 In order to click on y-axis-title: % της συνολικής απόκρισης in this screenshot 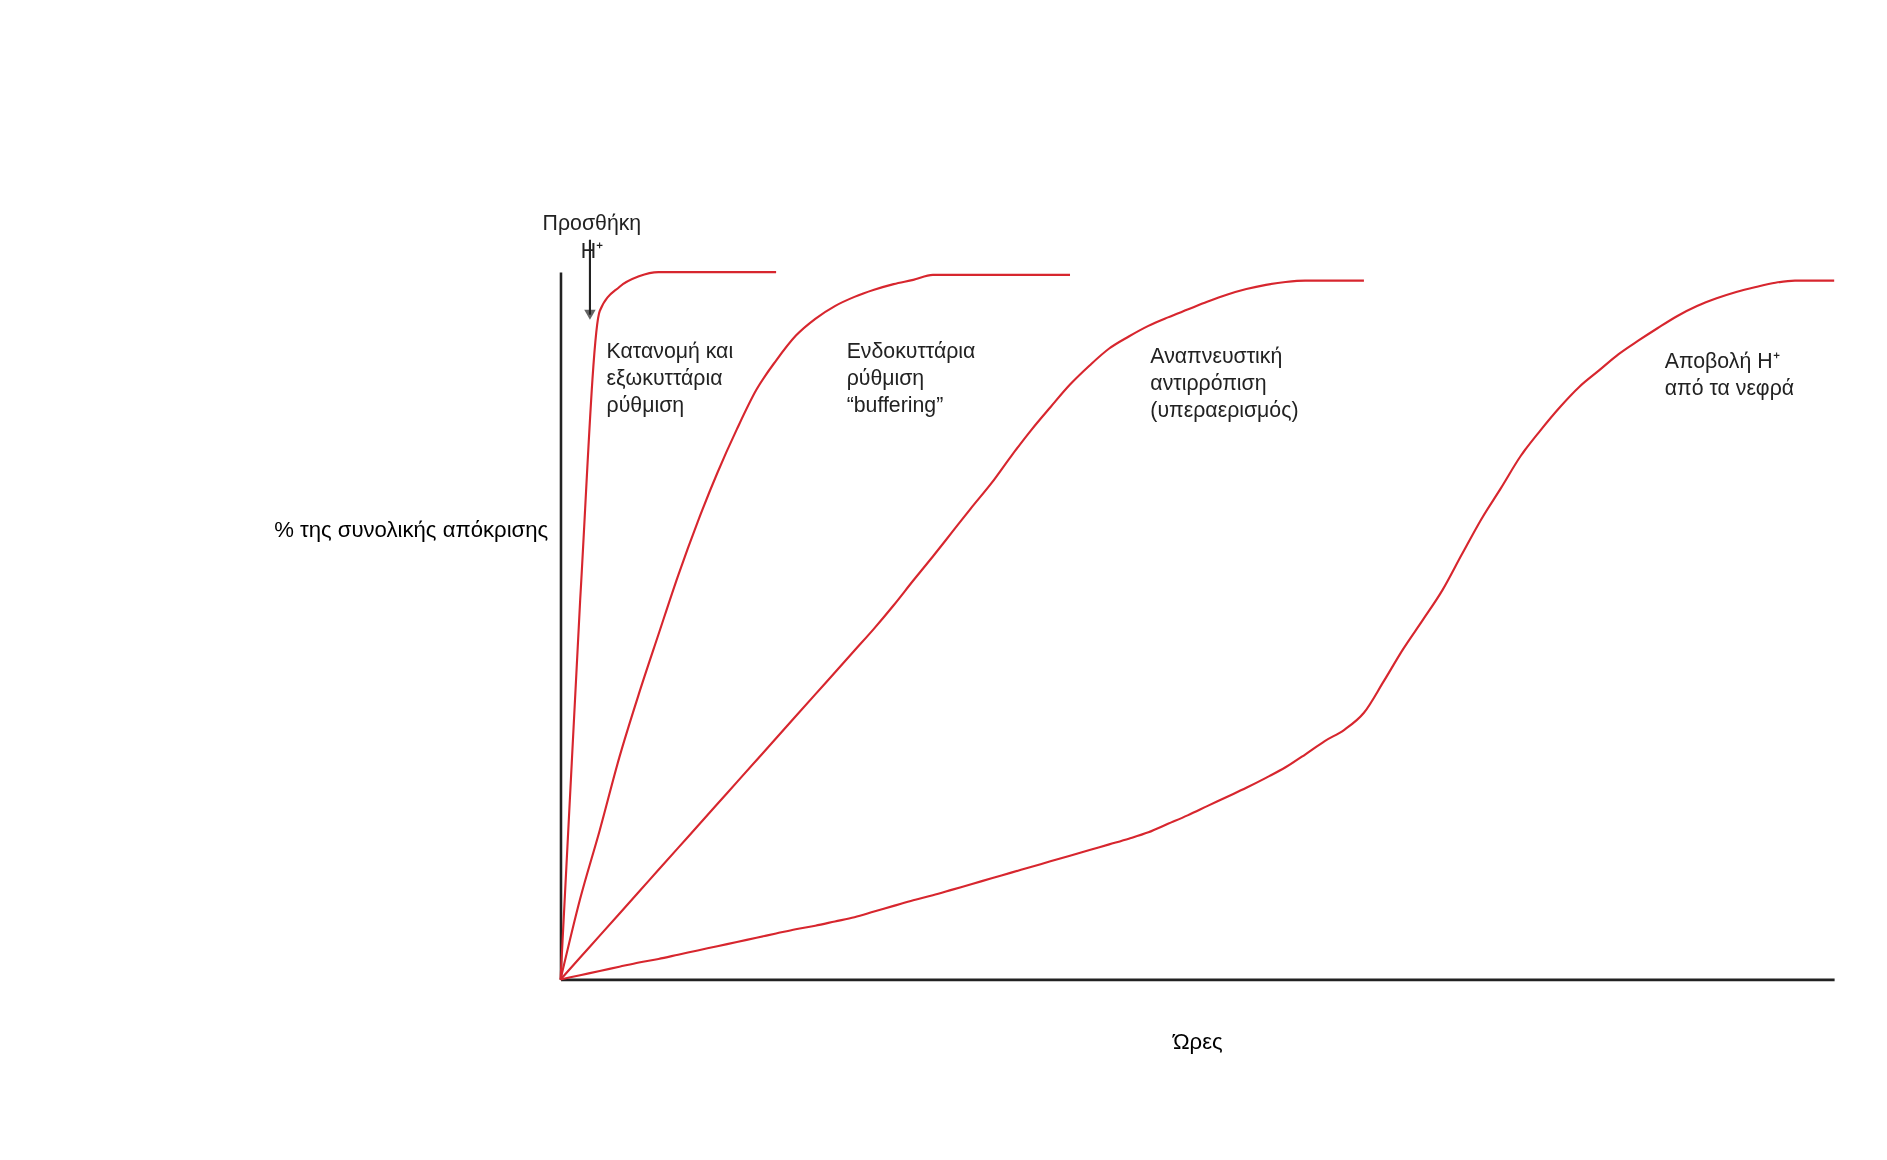, I will do `click(411, 530)`.